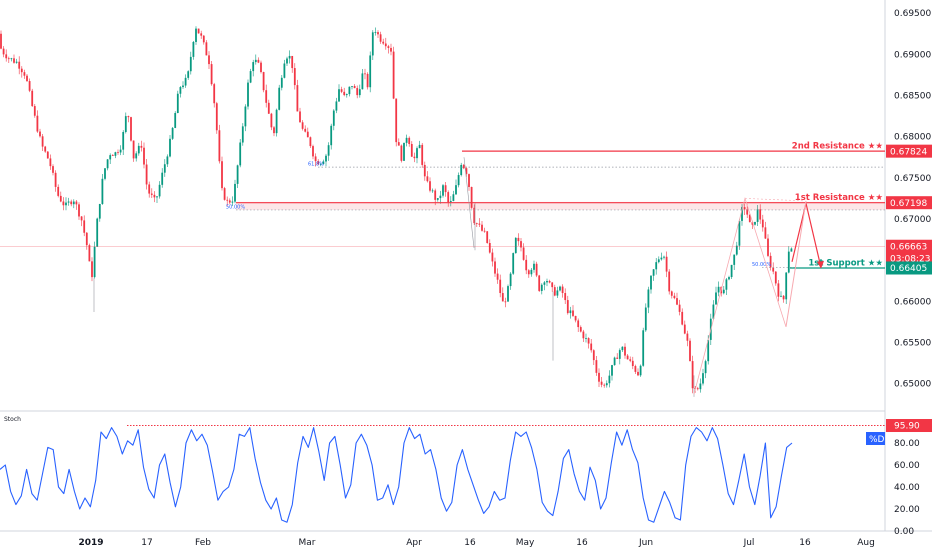 The width and height of the screenshot is (932, 554). I want to click on svg-text: 0.66405, so click(908, 269).